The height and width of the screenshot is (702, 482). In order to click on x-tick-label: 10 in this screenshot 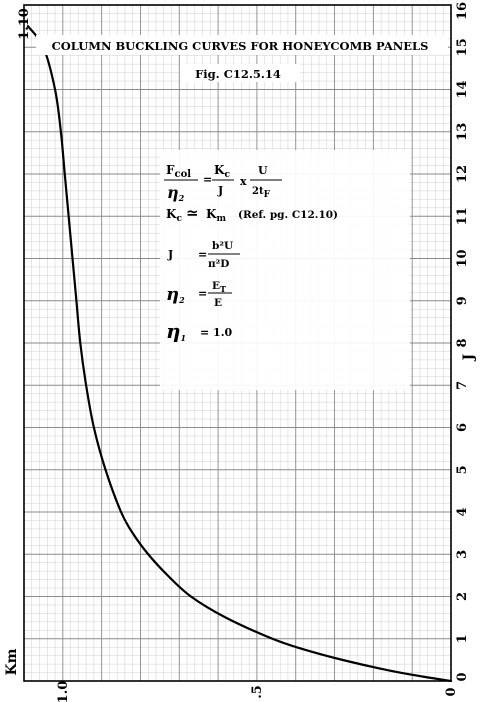, I will do `click(462, 258)`.